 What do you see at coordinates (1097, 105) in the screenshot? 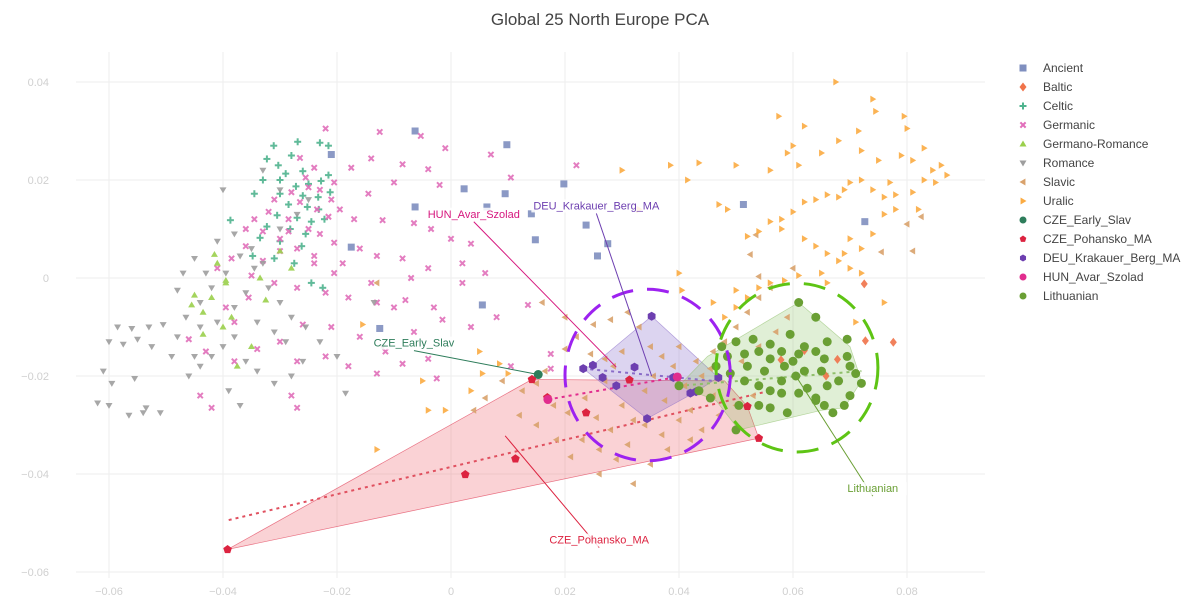
I see `legend-item-celtic: Celtic` at bounding box center [1097, 105].